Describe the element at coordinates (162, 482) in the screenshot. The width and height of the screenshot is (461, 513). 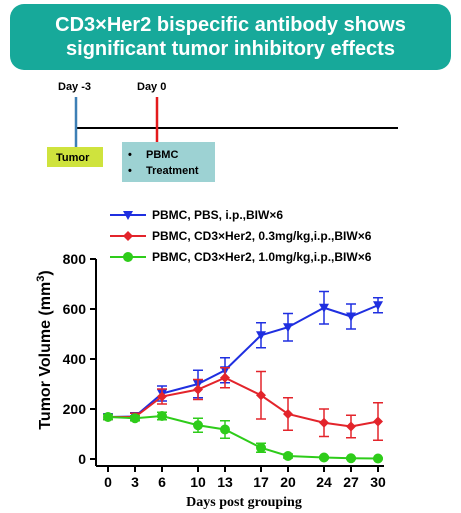
I see `x-tick-label: 6` at that location.